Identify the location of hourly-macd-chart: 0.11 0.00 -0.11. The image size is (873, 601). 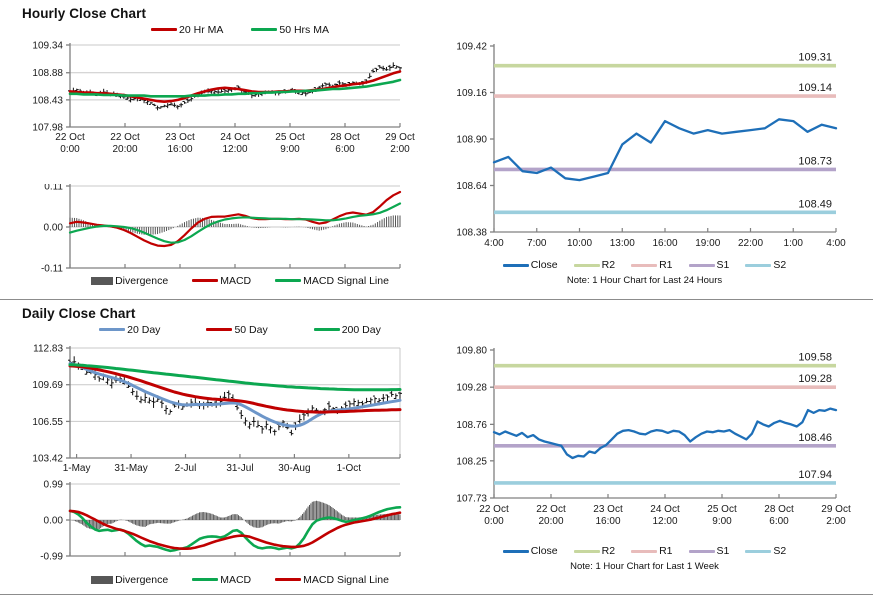
(221, 228).